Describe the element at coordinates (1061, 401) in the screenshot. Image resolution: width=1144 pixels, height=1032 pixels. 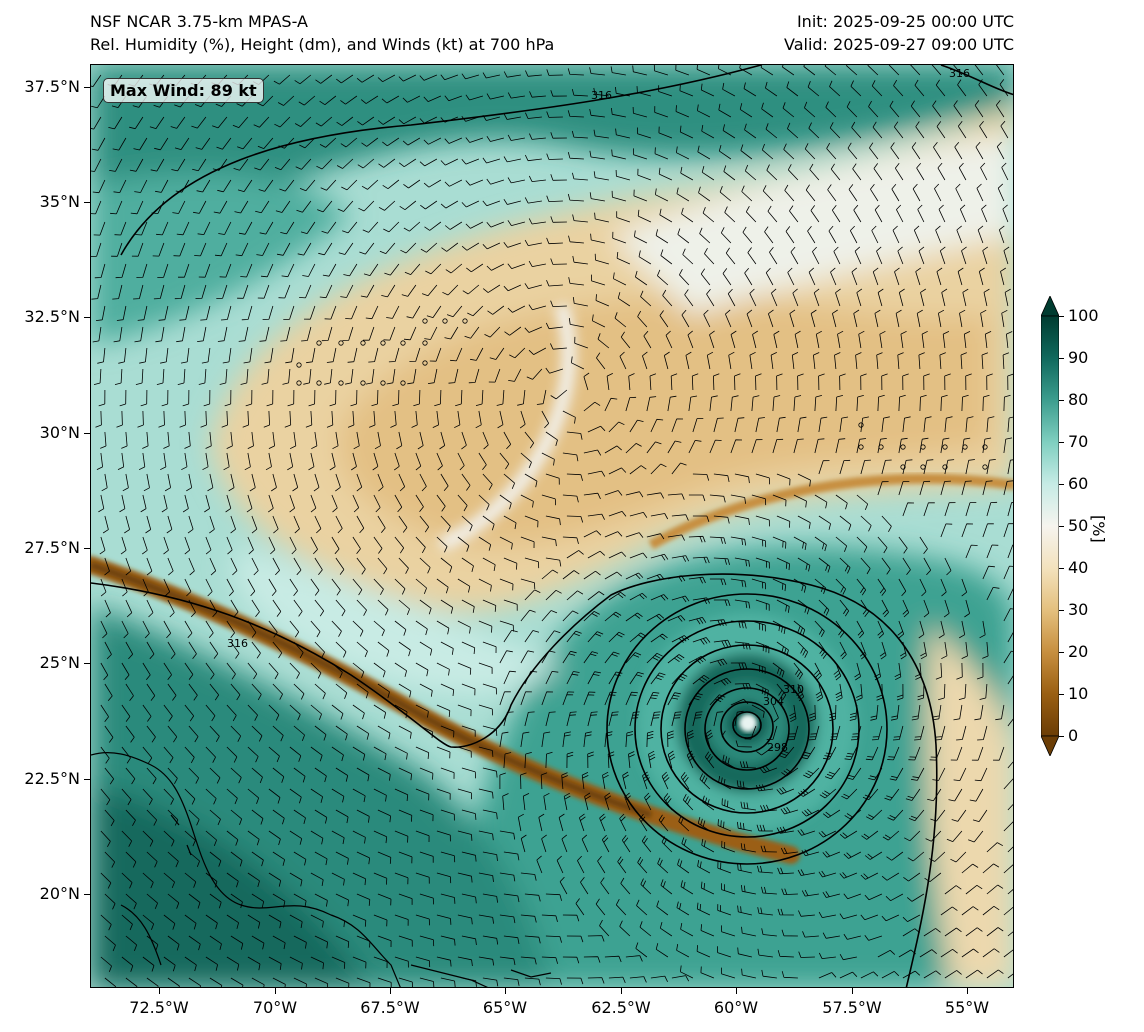
I see `colorbar-tick-mark` at that location.